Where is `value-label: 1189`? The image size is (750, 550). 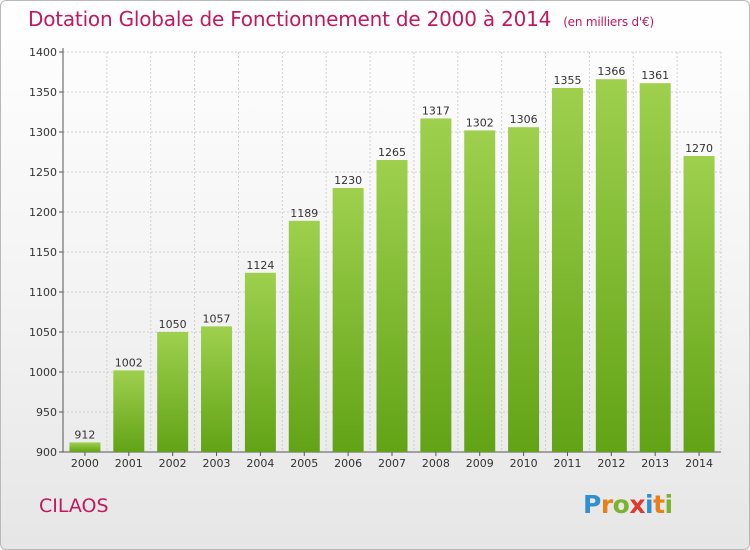 value-label: 1189 is located at coordinates (304, 213).